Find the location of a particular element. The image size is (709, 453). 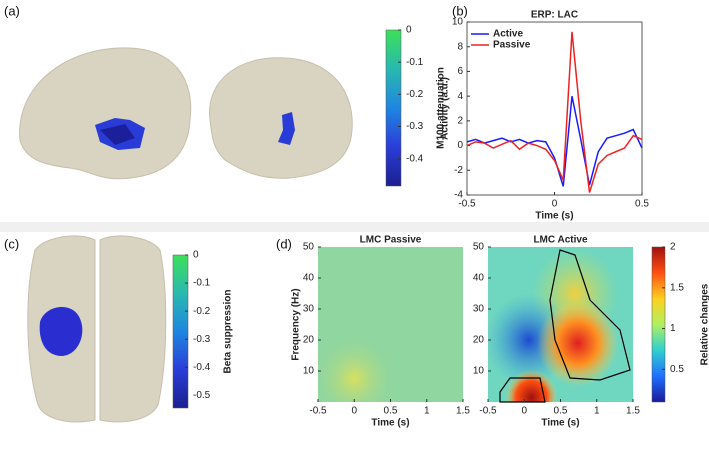

y-tick-label: 0 is located at coordinates (460, 145).